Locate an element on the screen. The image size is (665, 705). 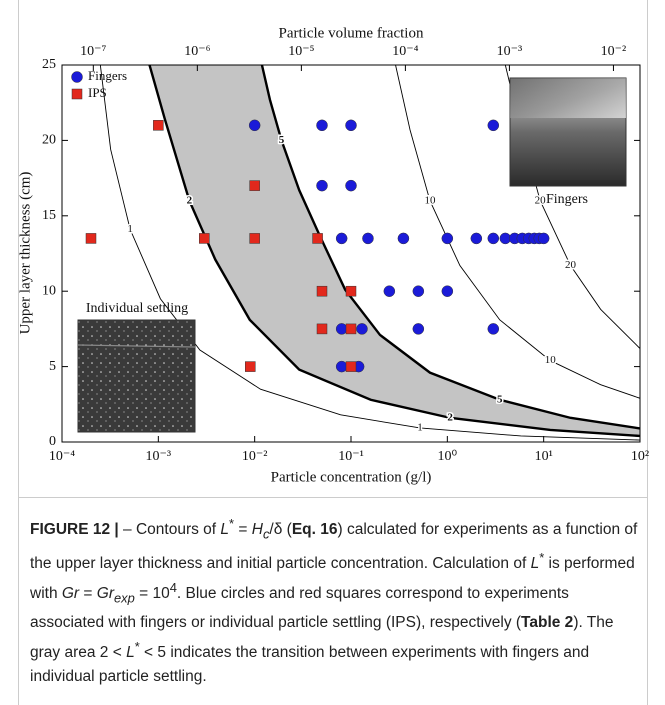
caption-text: = 10 is located at coordinates (152, 594).